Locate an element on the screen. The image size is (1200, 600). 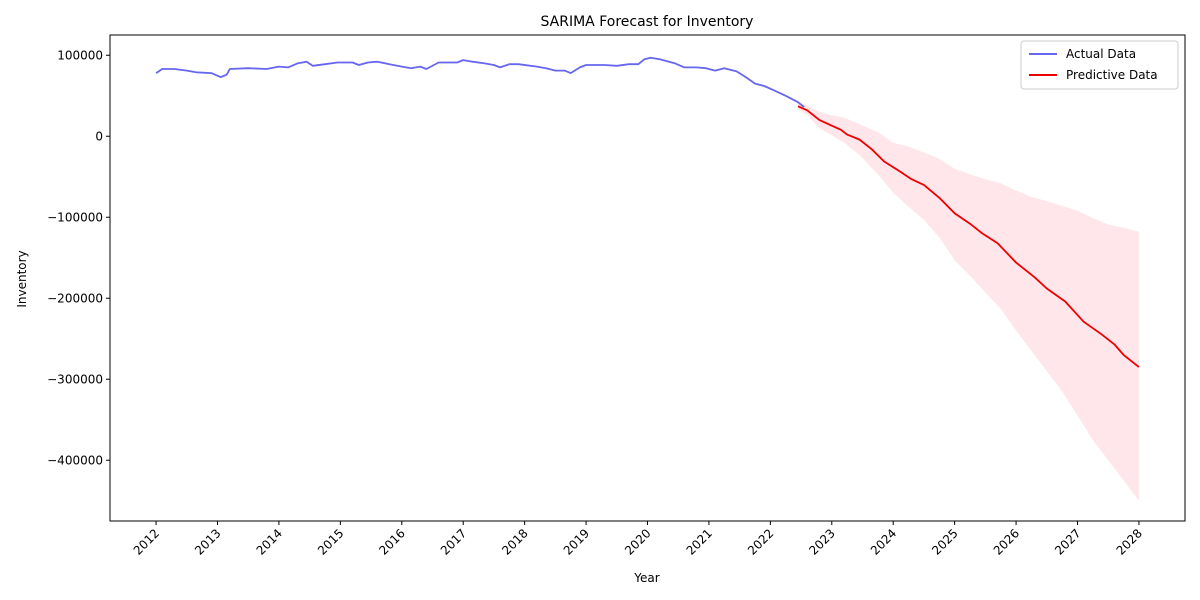
series-line-actual-data is located at coordinates (480, 82).